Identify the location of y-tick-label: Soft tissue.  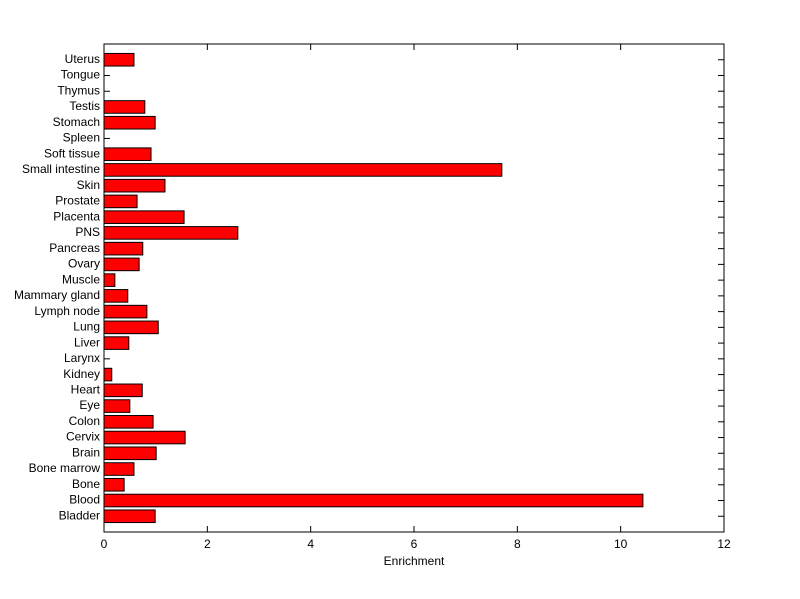
(72, 153).